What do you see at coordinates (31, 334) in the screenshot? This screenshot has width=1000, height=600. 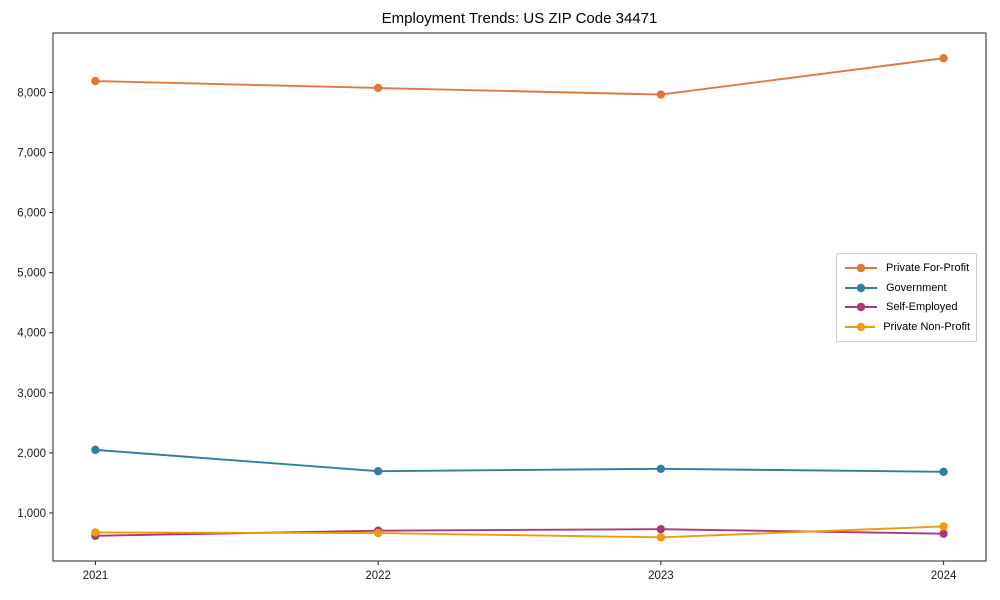 I see `y-tick-label: 4,000` at bounding box center [31, 334].